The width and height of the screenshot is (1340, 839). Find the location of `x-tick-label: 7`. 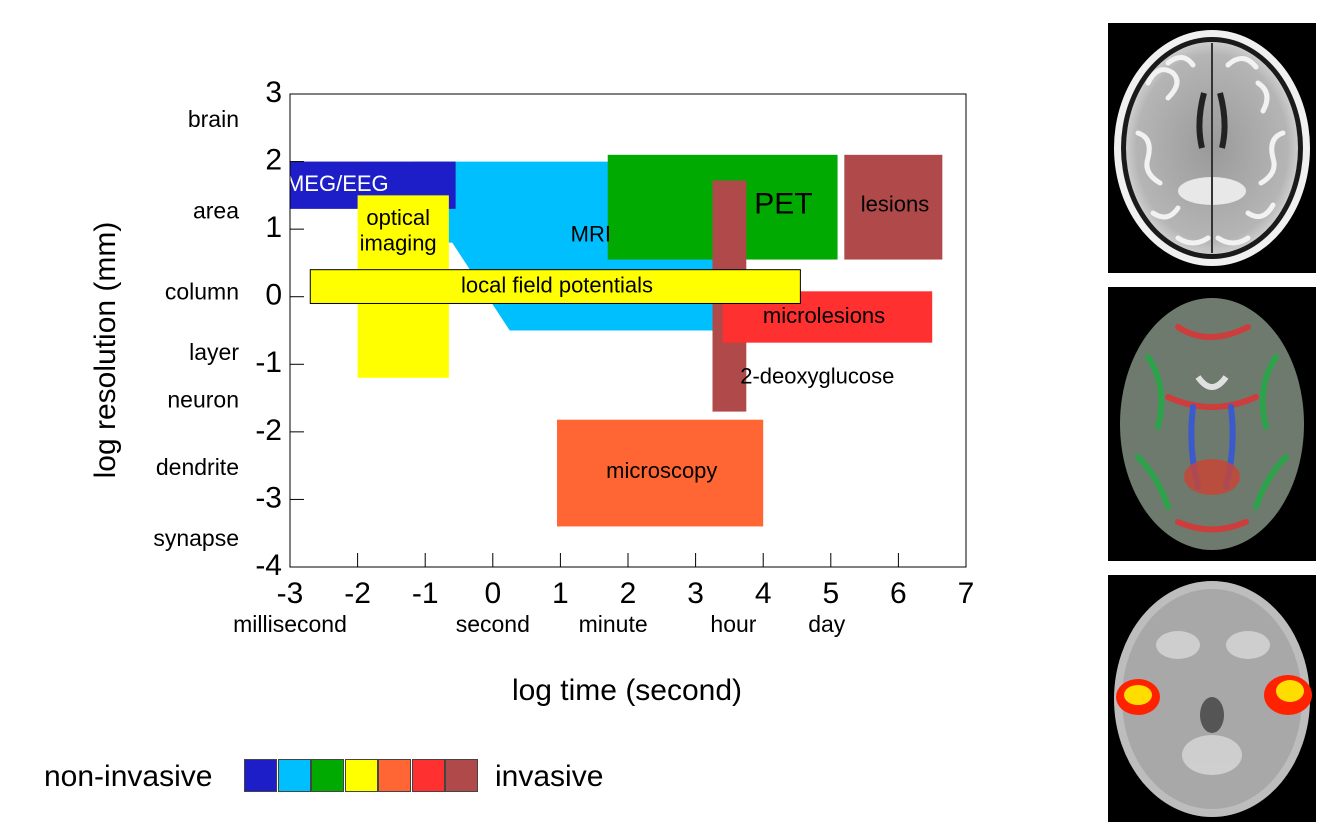

x-tick-label: 7 is located at coordinates (966, 593).